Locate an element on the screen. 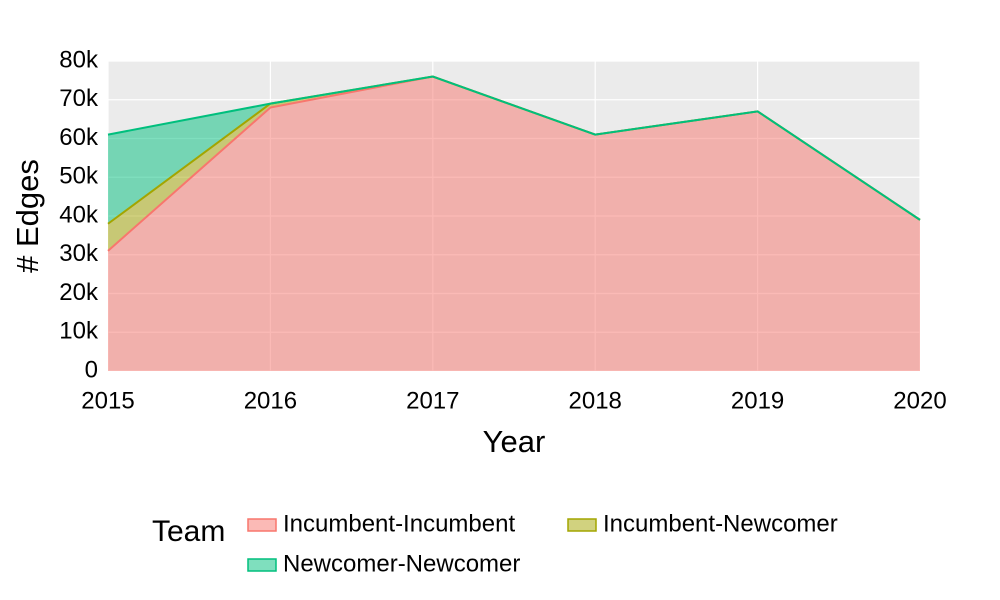  legend-label: Incumbent-Incumbent is located at coordinates (399, 523).